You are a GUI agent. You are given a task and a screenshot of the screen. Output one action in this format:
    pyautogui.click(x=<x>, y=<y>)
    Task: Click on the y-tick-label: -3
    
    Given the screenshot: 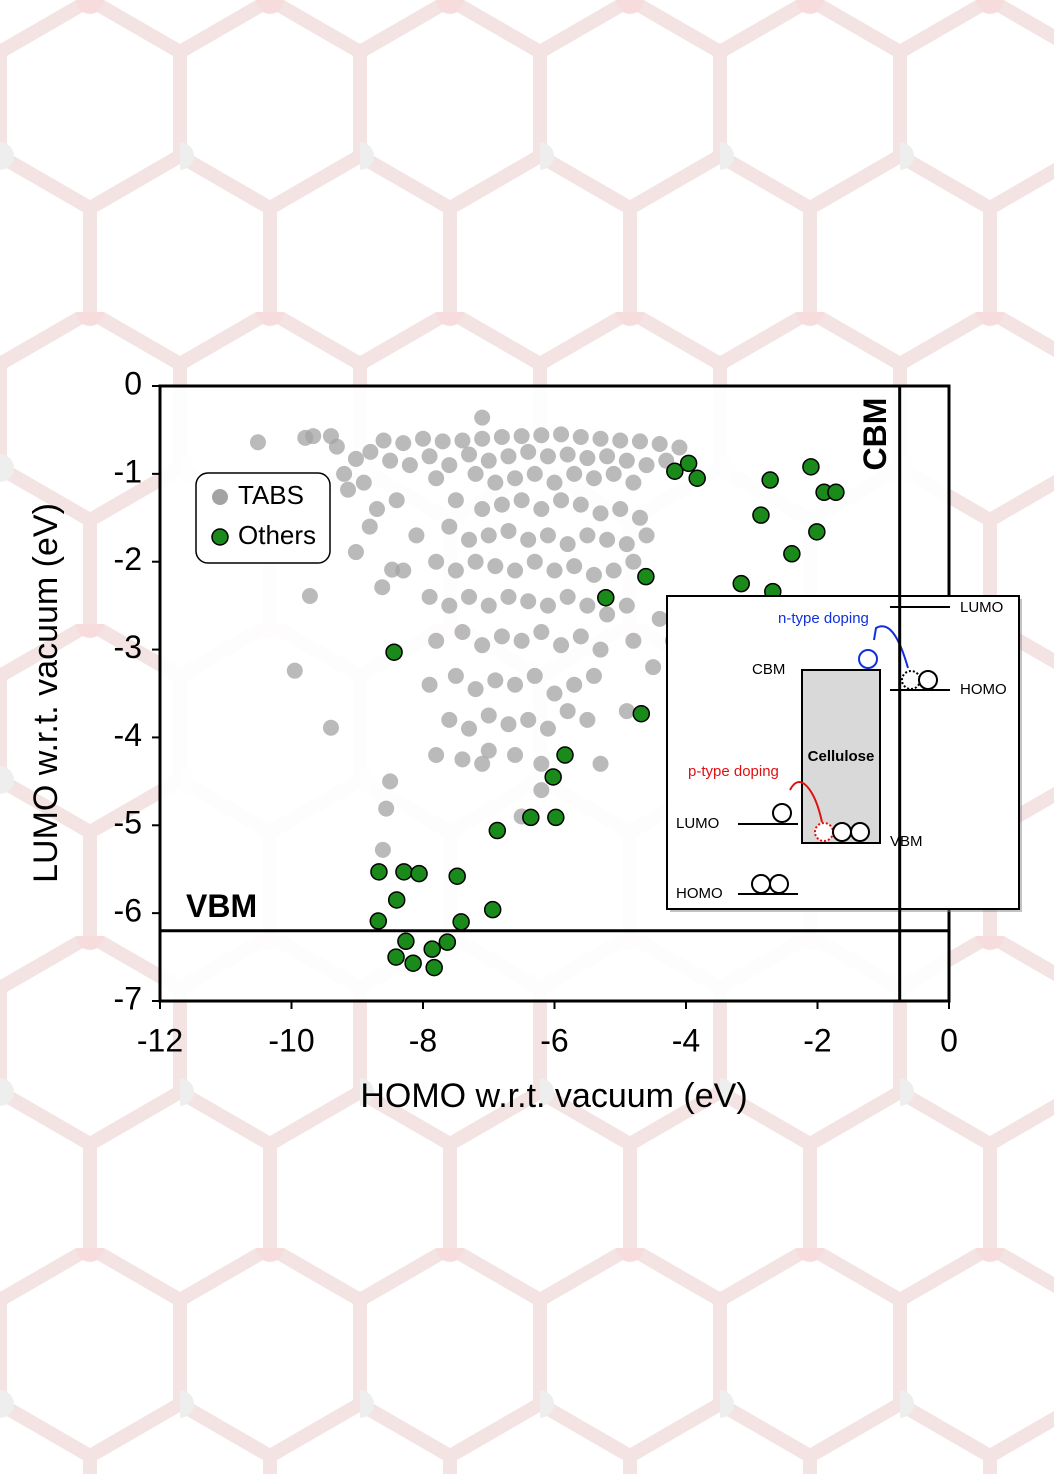 What is the action you would take?
    pyautogui.click(x=128, y=647)
    